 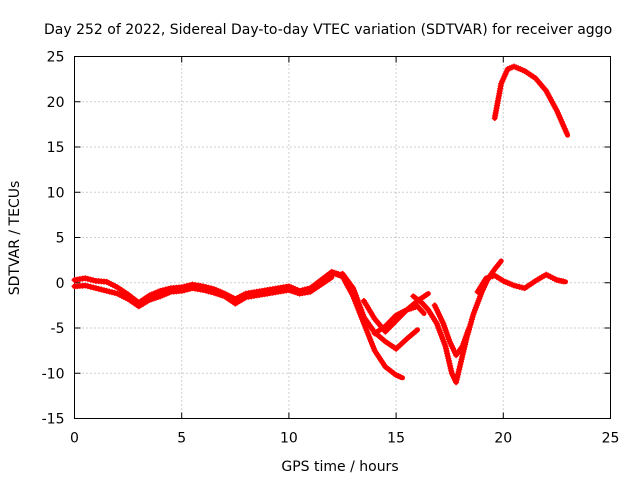 What do you see at coordinates (451, 330) in the screenshot?
I see `markers-trace-h` at bounding box center [451, 330].